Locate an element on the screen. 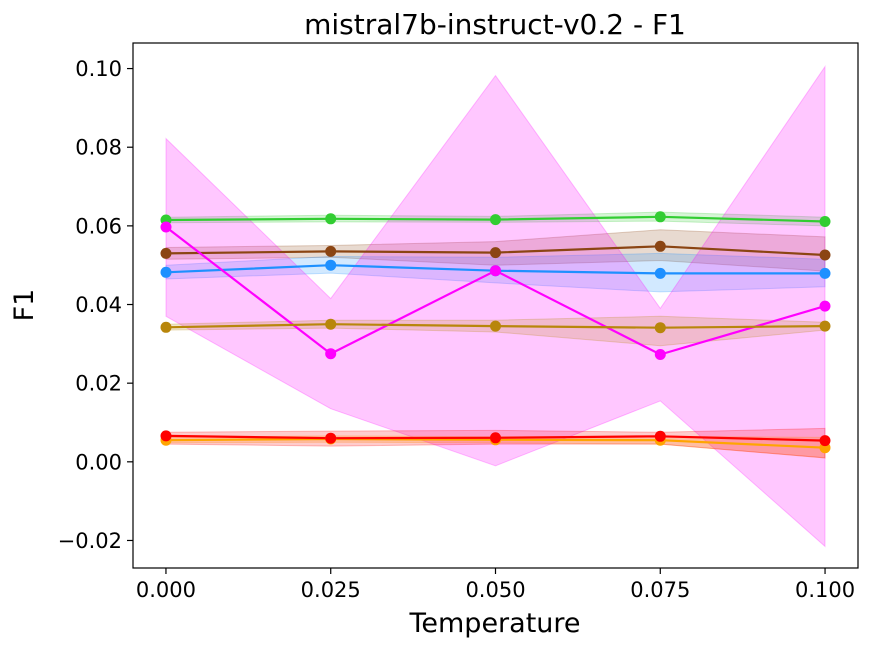  y-tick-label-2: 0.02 is located at coordinates (98, 384).